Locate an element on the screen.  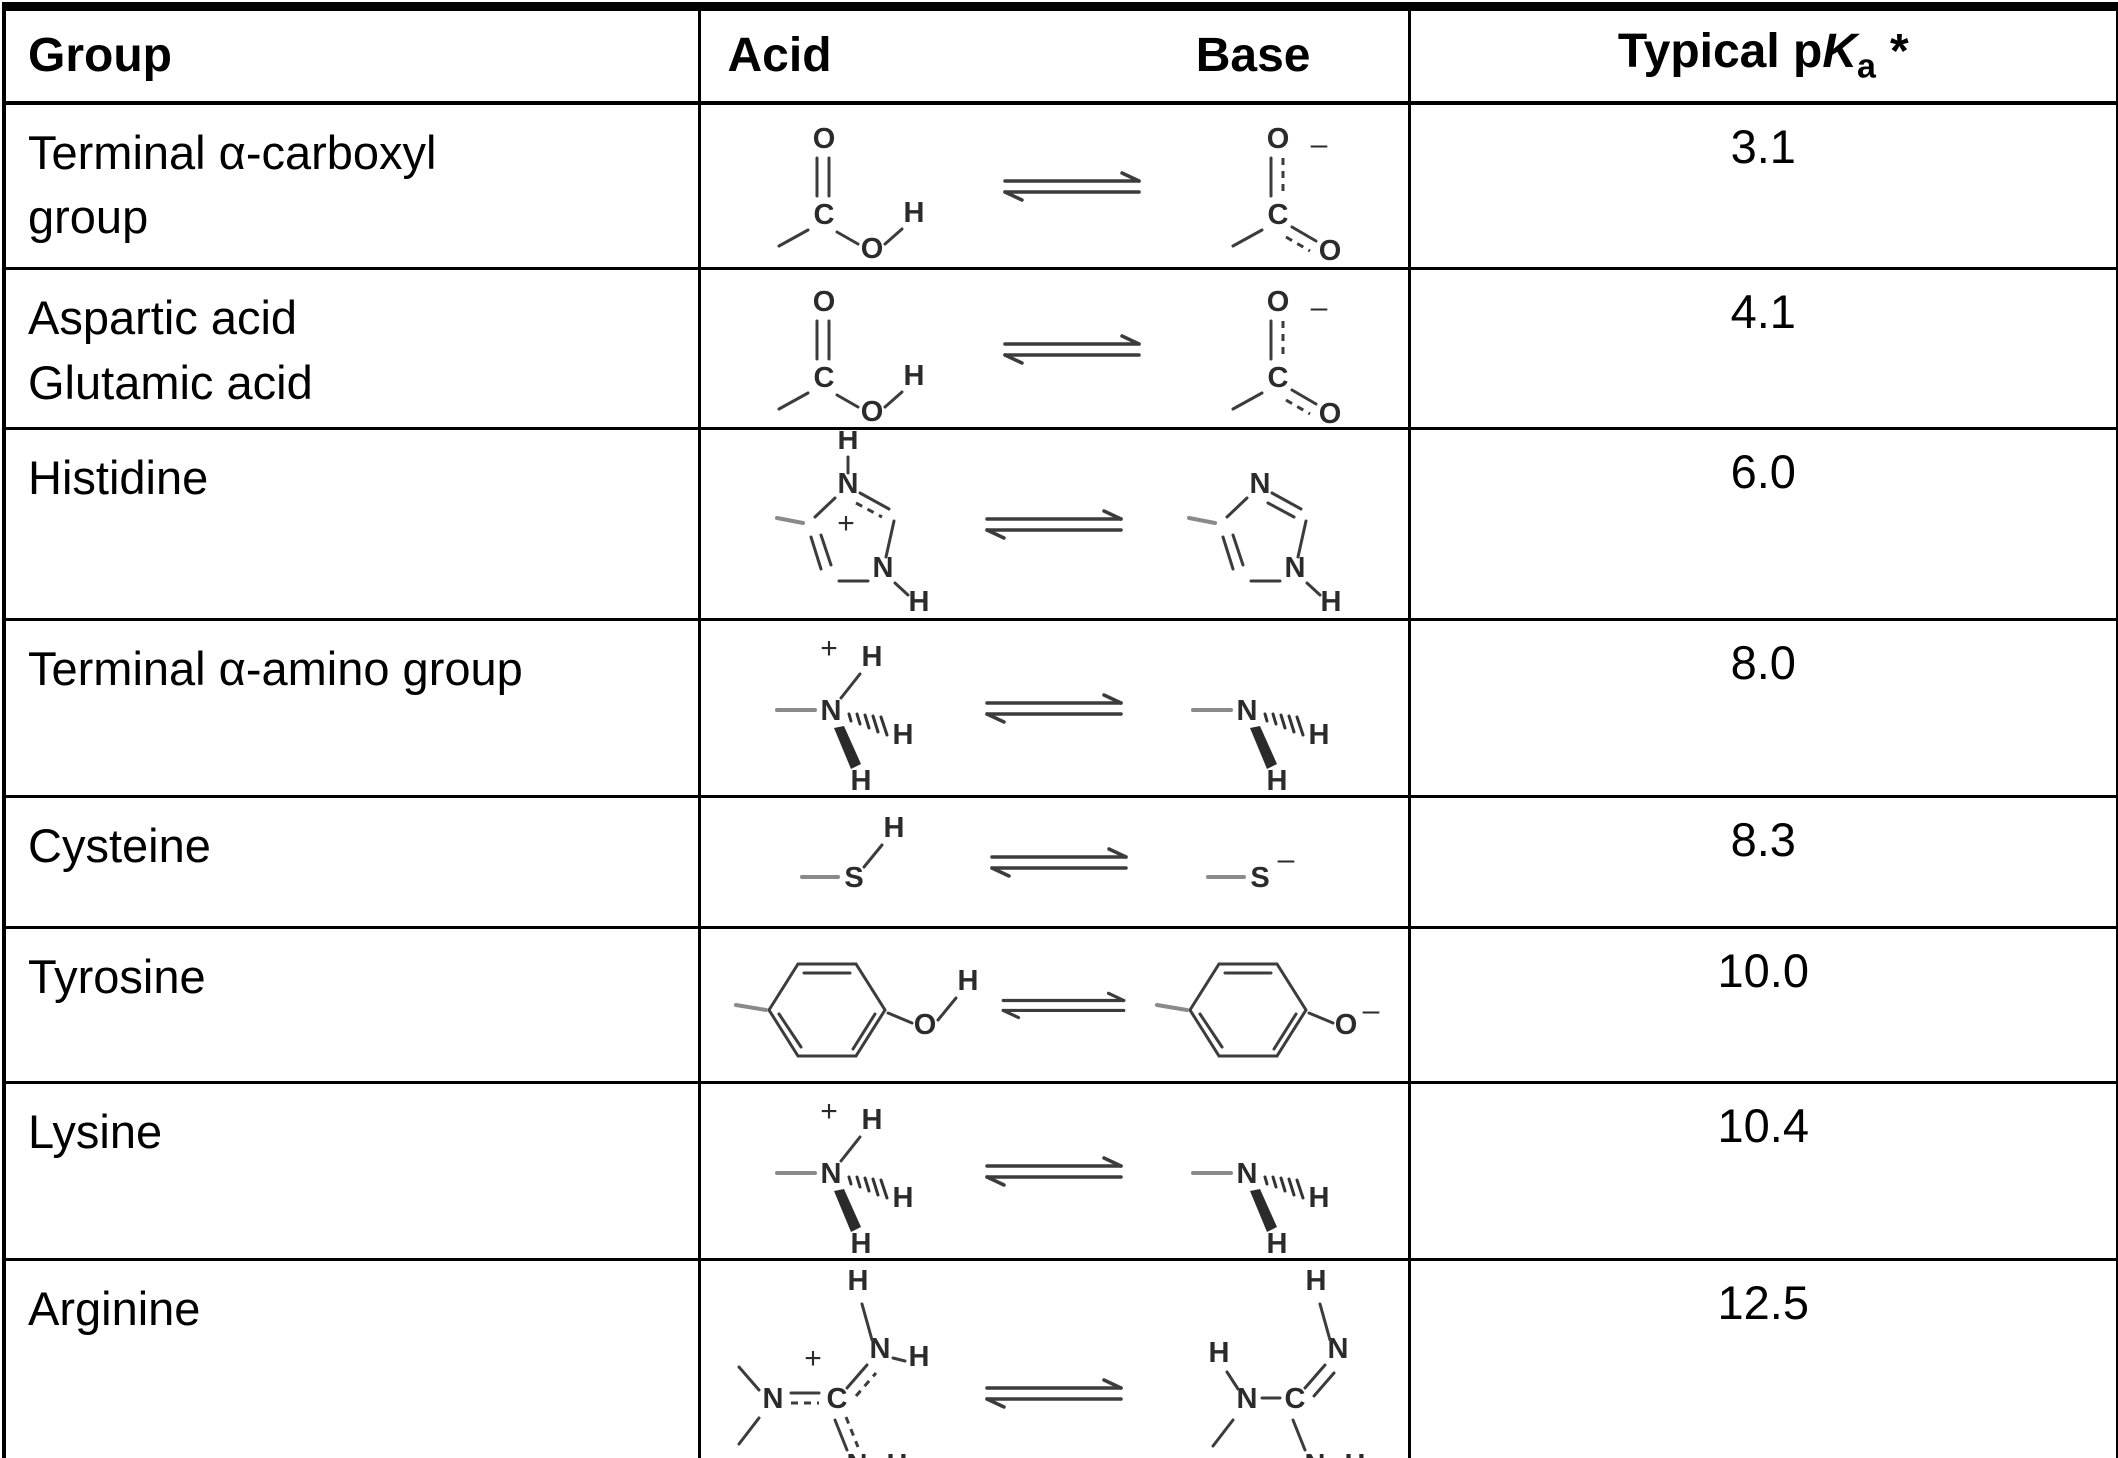
table-row-terminal-amino: Terminal α-amino group 8.0 is located at coordinates (1060, 708).